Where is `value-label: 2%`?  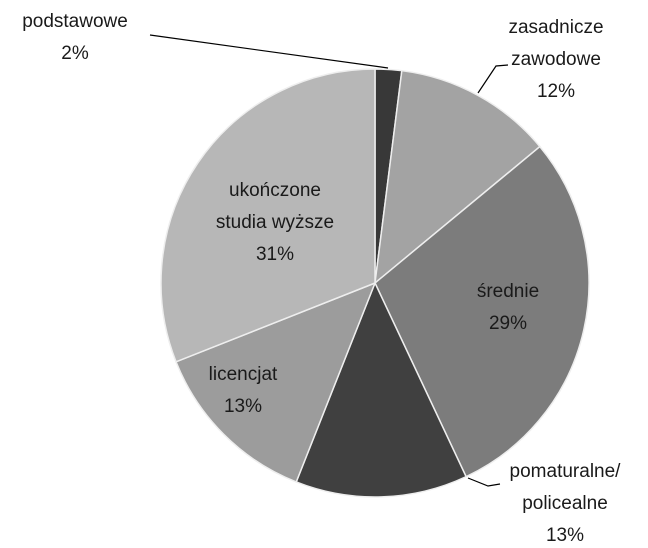
value-label: 2% is located at coordinates (75, 53).